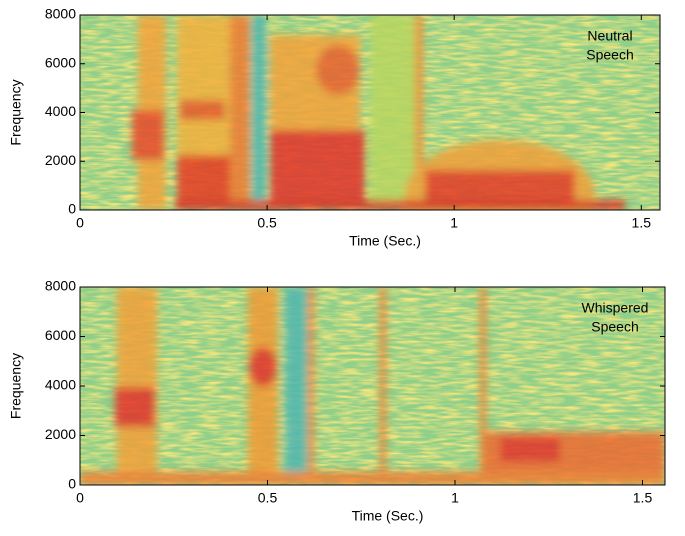 The height and width of the screenshot is (536, 685). What do you see at coordinates (609, 36) in the screenshot?
I see `annotation: Neutral` at bounding box center [609, 36].